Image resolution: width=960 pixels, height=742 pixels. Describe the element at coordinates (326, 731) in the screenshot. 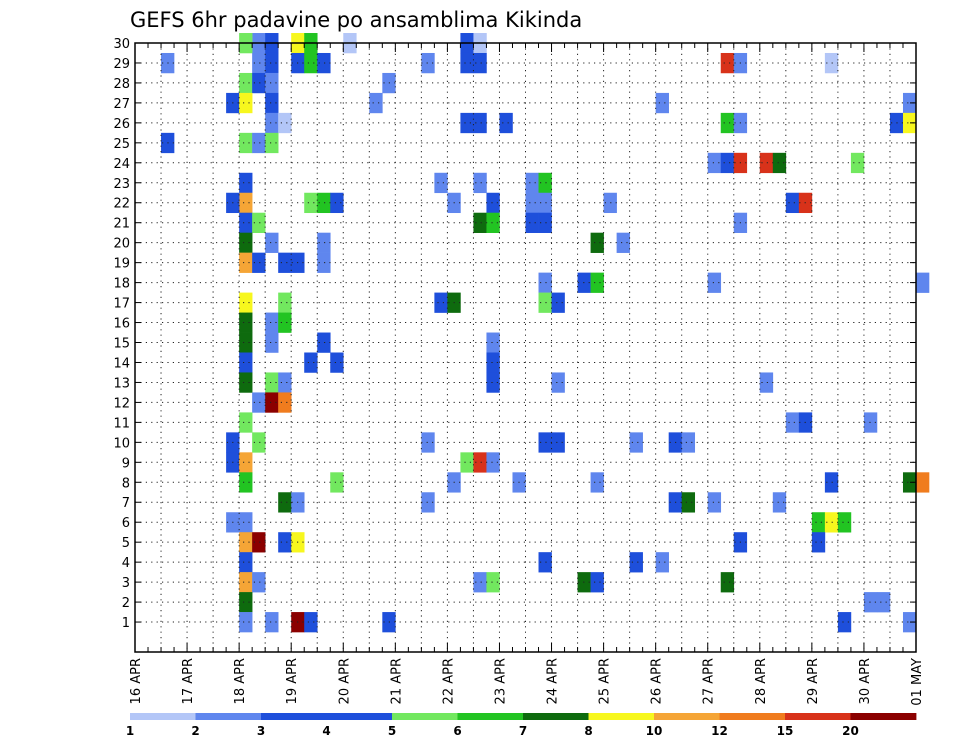

I see `colorbar-label: 4` at that location.